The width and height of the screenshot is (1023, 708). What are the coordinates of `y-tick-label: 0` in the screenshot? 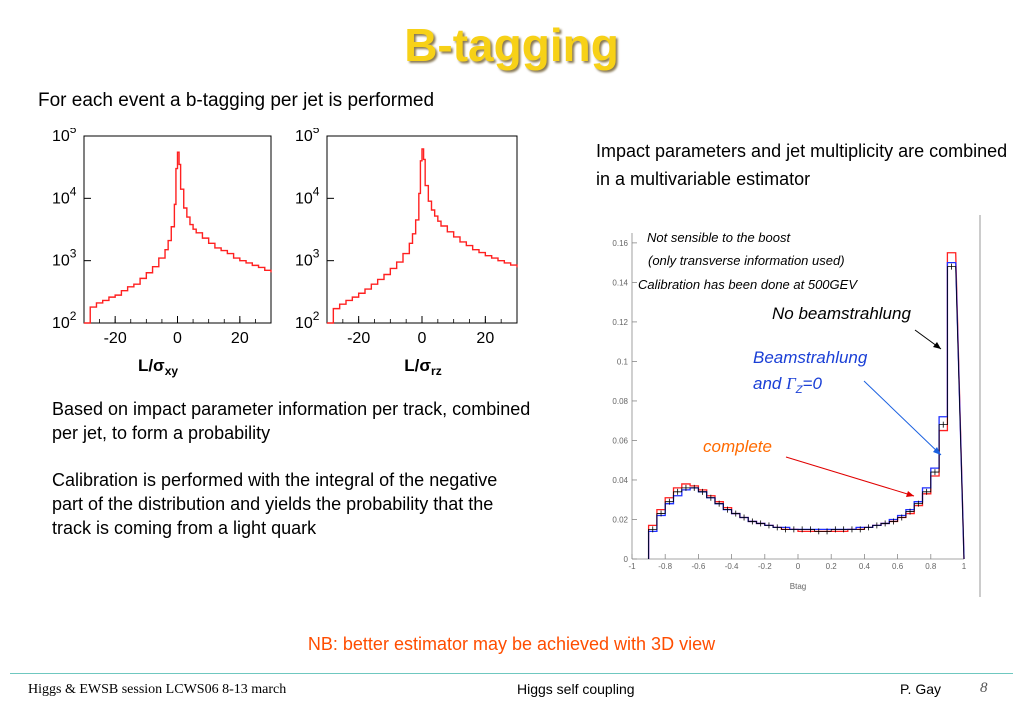 It's located at (626, 559).